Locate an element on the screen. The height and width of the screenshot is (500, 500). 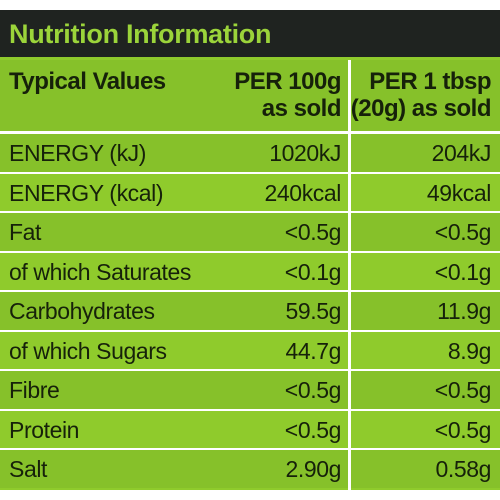
value-per-100g: 240kcal is located at coordinates (303, 192).